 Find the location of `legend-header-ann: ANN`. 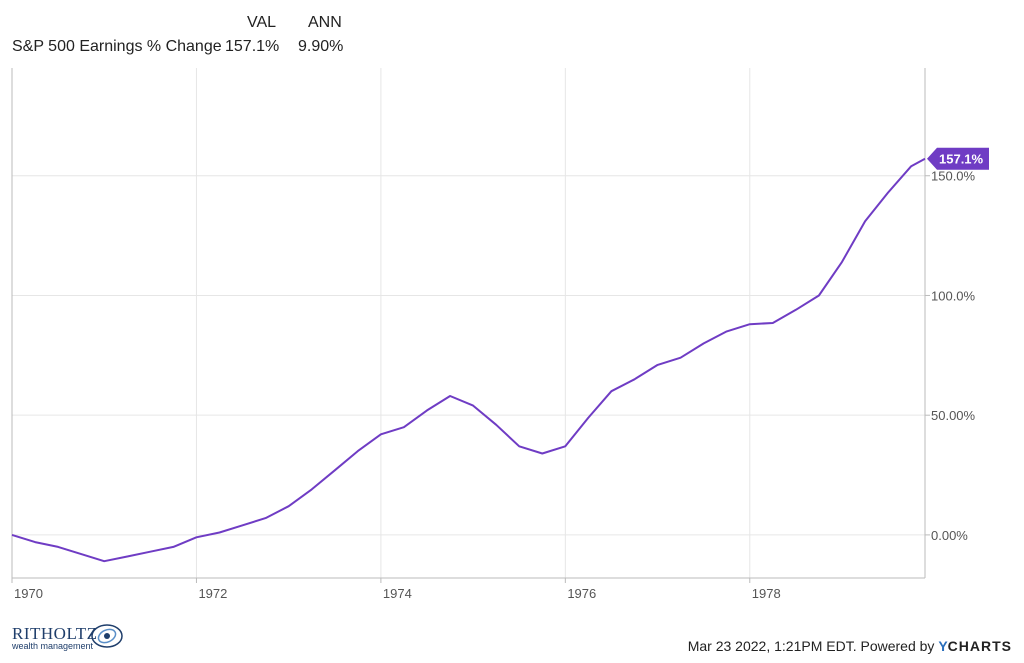

legend-header-ann: ANN is located at coordinates (325, 22).